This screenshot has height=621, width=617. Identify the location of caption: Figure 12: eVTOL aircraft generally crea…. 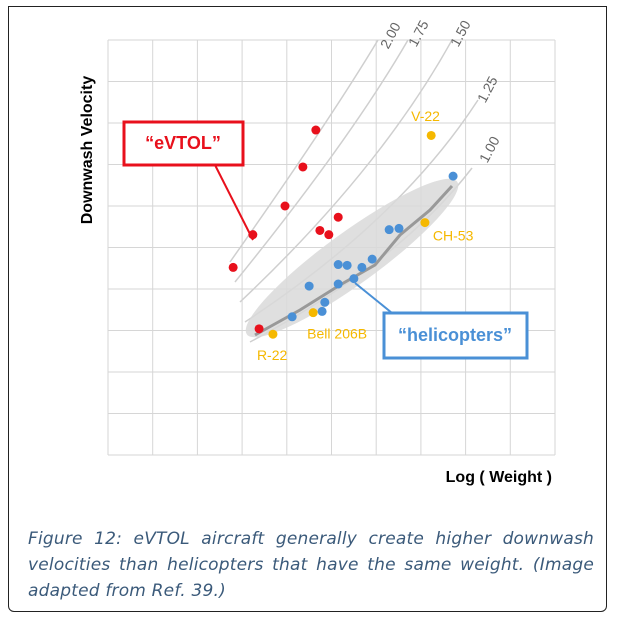
(311, 565).